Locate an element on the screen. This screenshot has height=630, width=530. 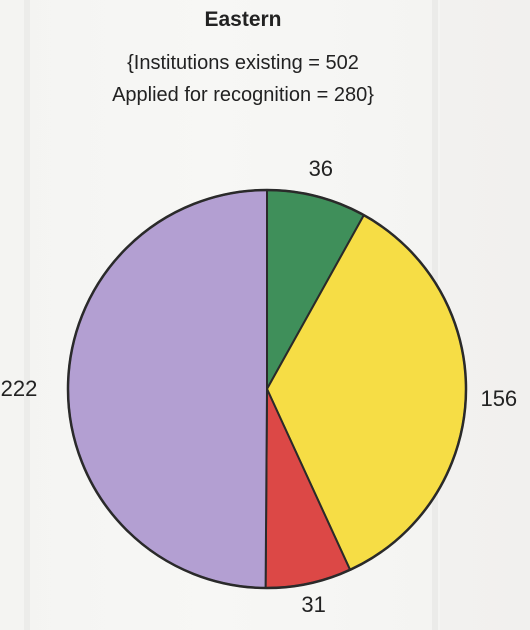
slice-label-156: 156 is located at coordinates (498, 398).